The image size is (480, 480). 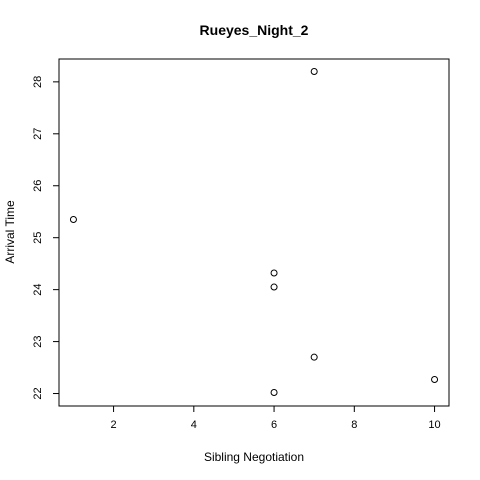 What do you see at coordinates (38, 341) in the screenshot?
I see `y-tick-label: 23` at bounding box center [38, 341].